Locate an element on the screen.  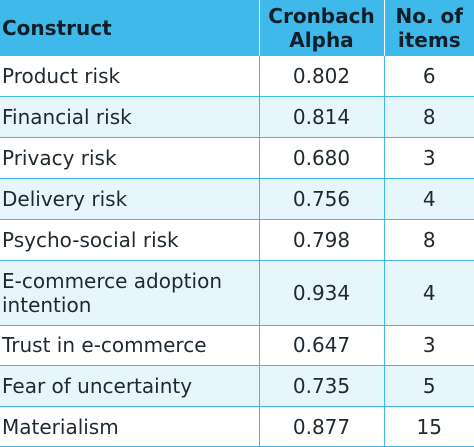
header-no-of-items: No. of items is located at coordinates (429, 28).